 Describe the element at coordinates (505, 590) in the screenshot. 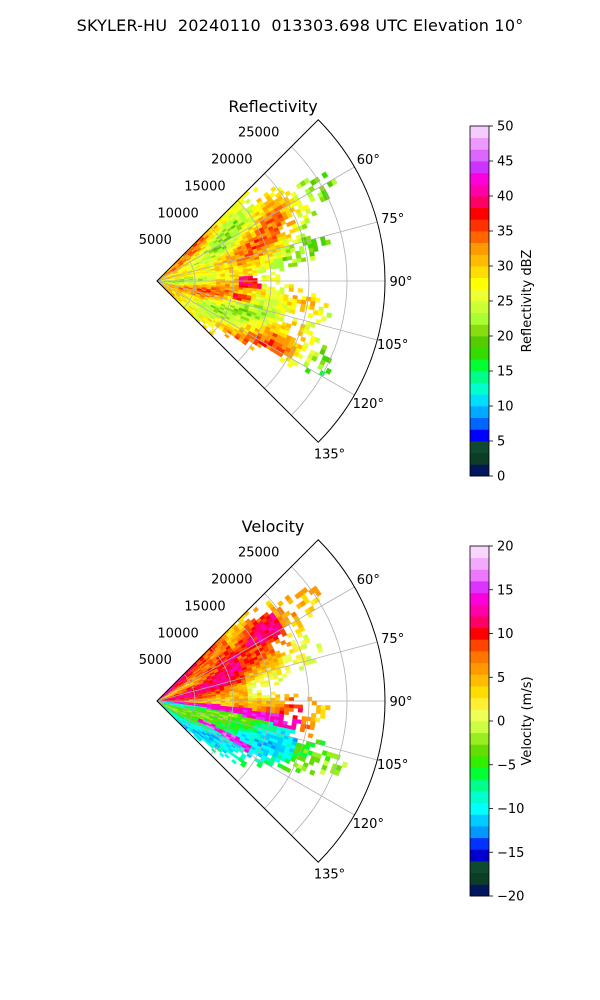

I see `colorbar-tick-label: 15` at that location.